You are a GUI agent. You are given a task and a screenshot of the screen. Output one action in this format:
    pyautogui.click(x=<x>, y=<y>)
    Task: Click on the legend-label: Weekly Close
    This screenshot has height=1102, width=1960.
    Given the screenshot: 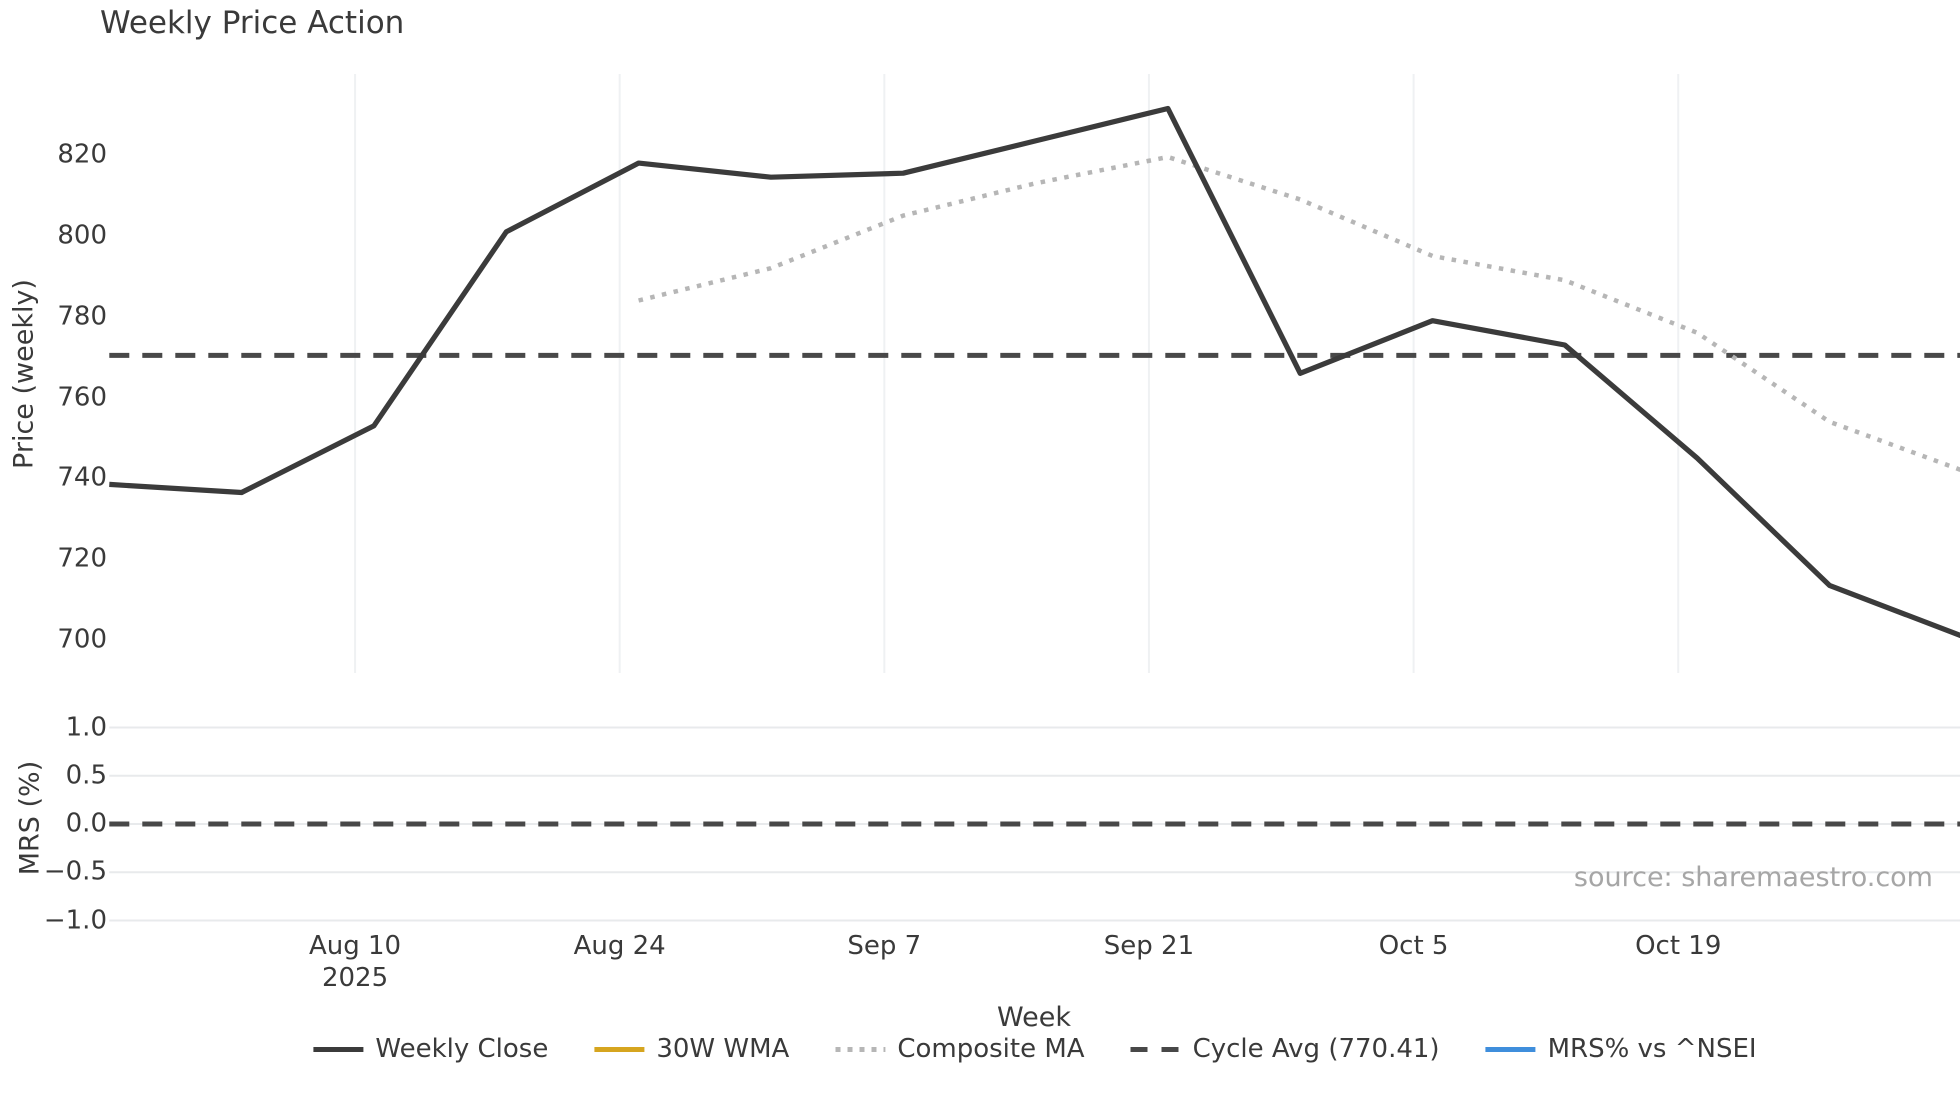 What is the action you would take?
    pyautogui.click(x=462, y=1049)
    